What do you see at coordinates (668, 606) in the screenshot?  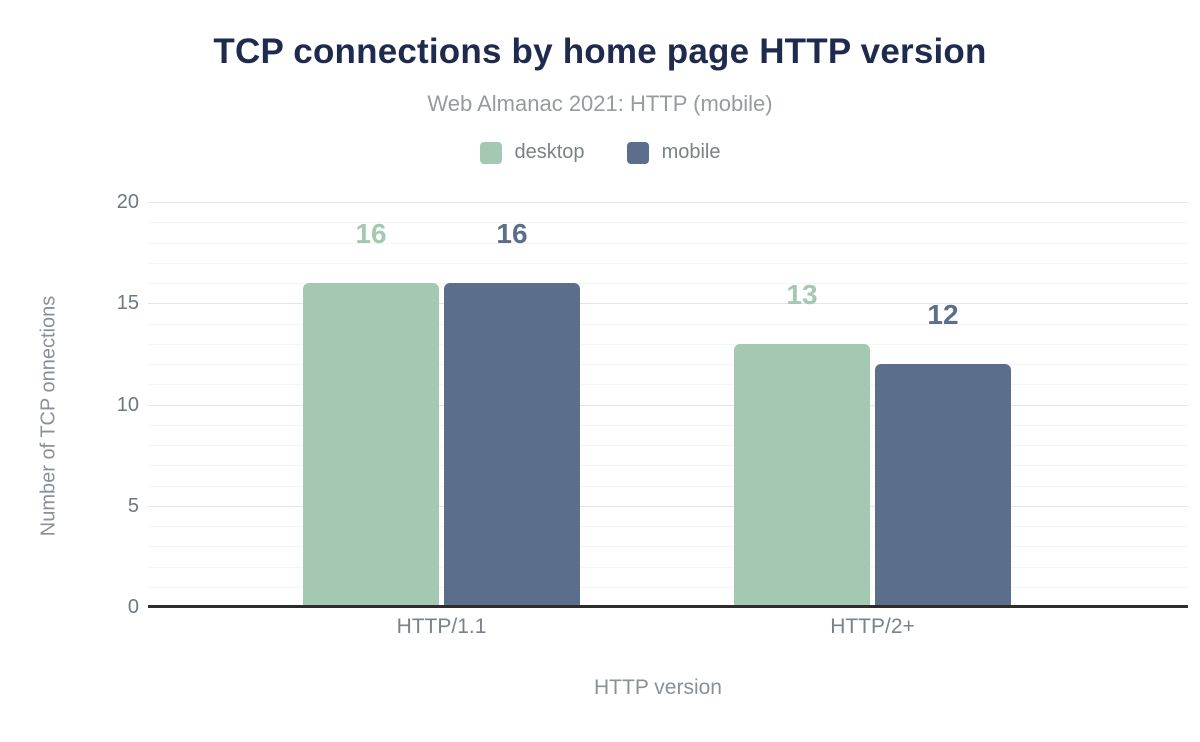 I see `x-axis-line` at bounding box center [668, 606].